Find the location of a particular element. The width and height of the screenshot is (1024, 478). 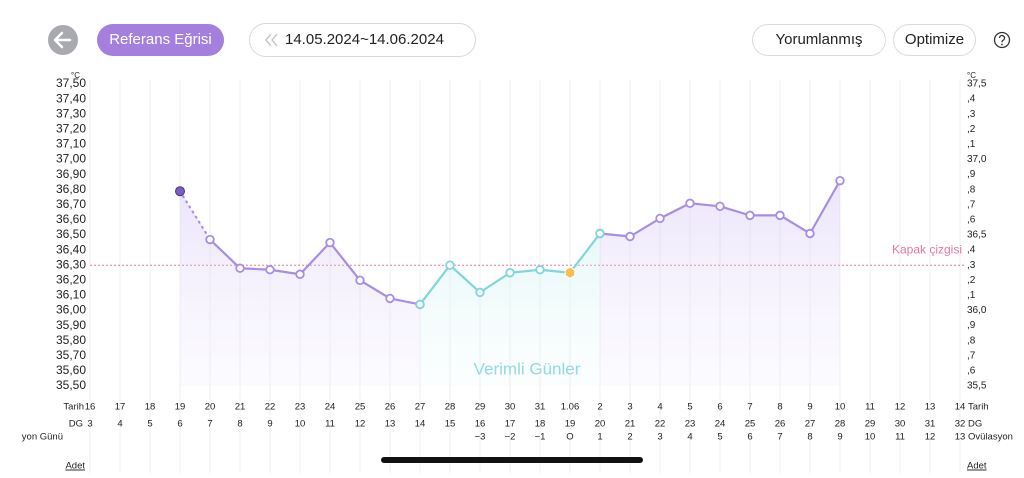

ovulation-day-label: −2 is located at coordinates (510, 437).